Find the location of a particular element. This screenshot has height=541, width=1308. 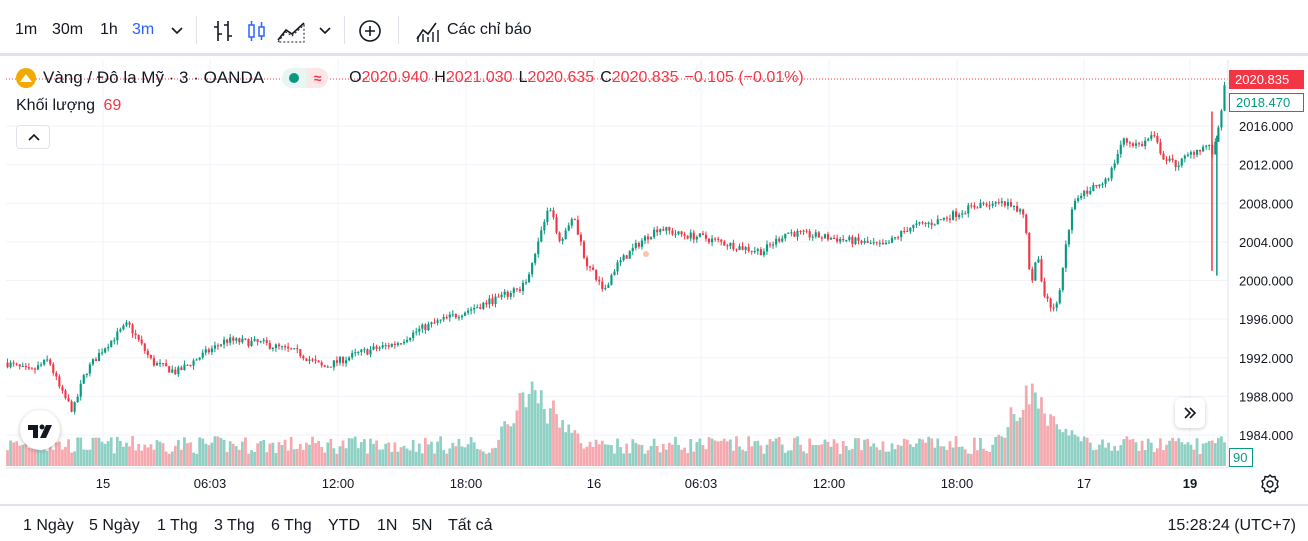

market-status-badge: ≈ is located at coordinates (305, 78).